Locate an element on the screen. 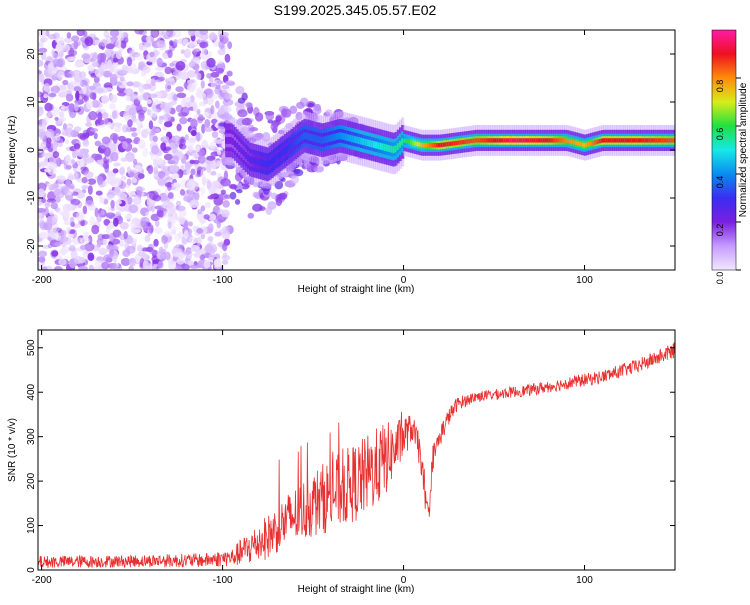  snr-y-tick-label: 500 is located at coordinates (31, 347).